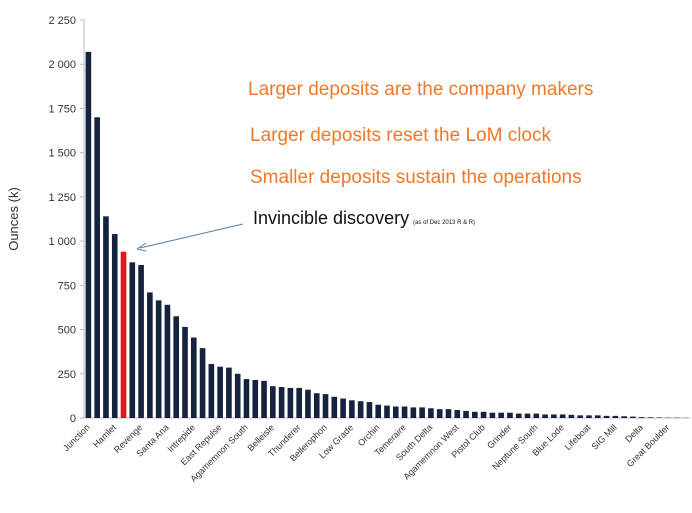 This screenshot has height=513, width=692. What do you see at coordinates (416, 177) in the screenshot?
I see `annotation: Smaller deposits sustain the operations` at bounding box center [416, 177].